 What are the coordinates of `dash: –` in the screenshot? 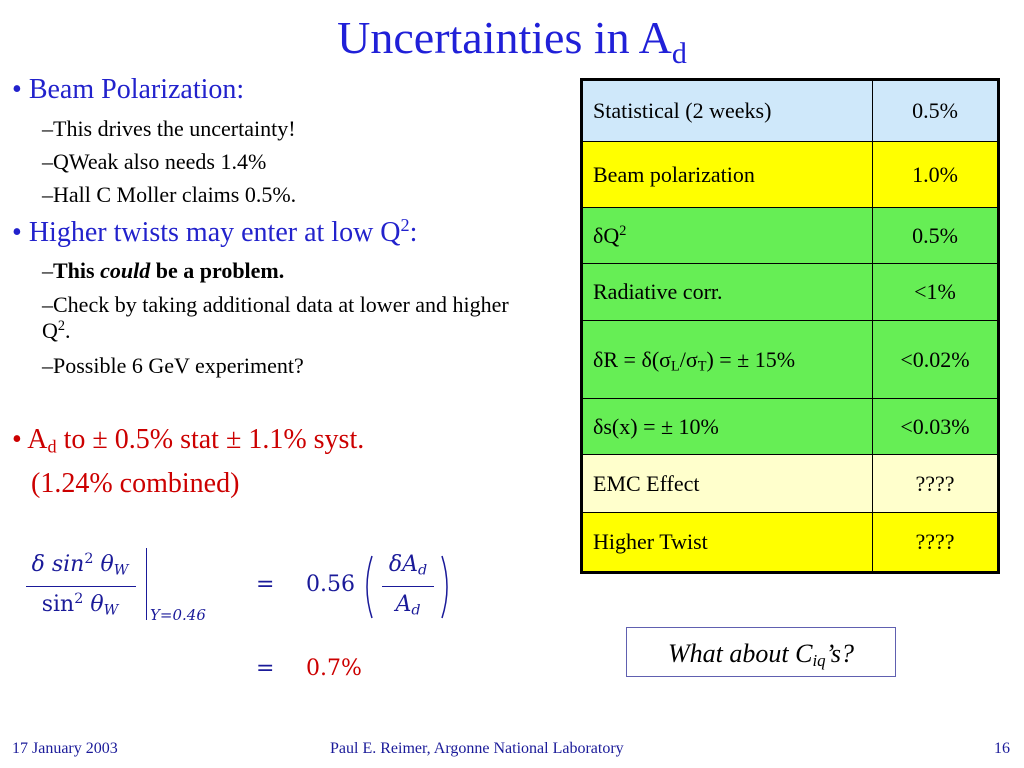 It's located at (47, 270).